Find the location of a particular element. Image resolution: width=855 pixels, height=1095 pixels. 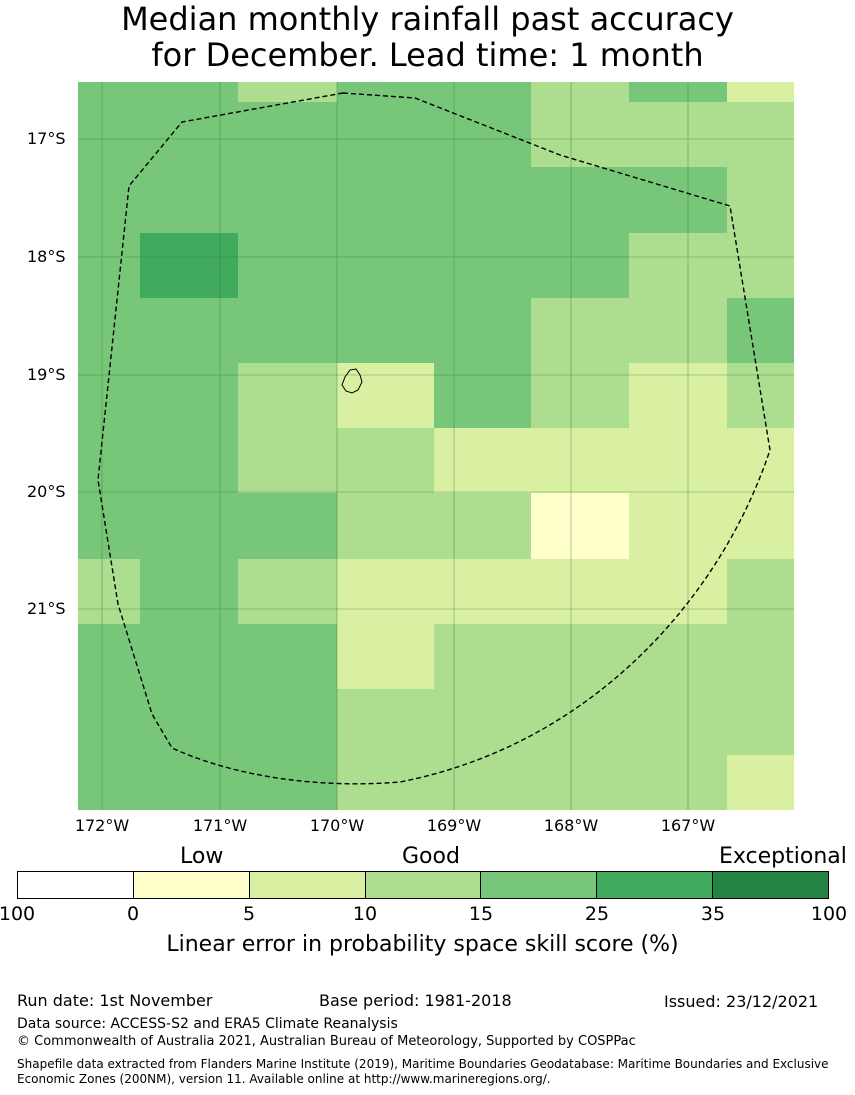

colorbar-tick: 25 is located at coordinates (597, 914).